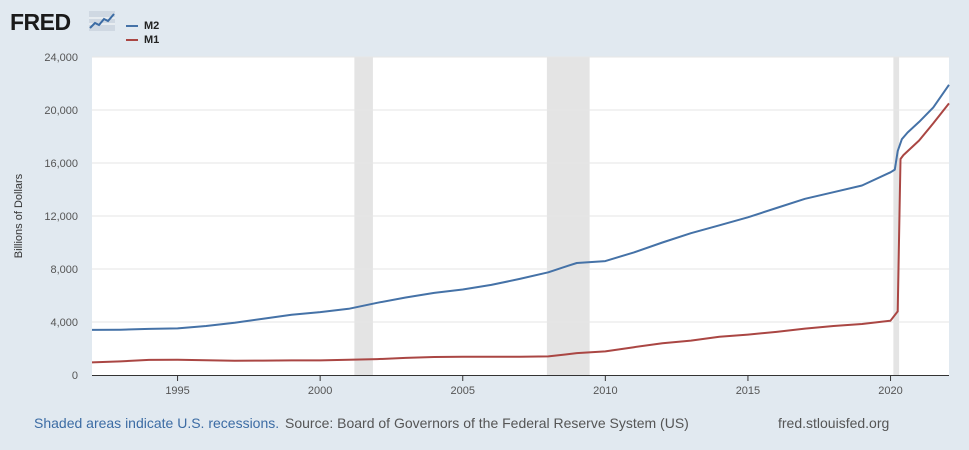 The image size is (969, 450). Describe the element at coordinates (152, 26) in the screenshot. I see `legend-label: M2` at that location.